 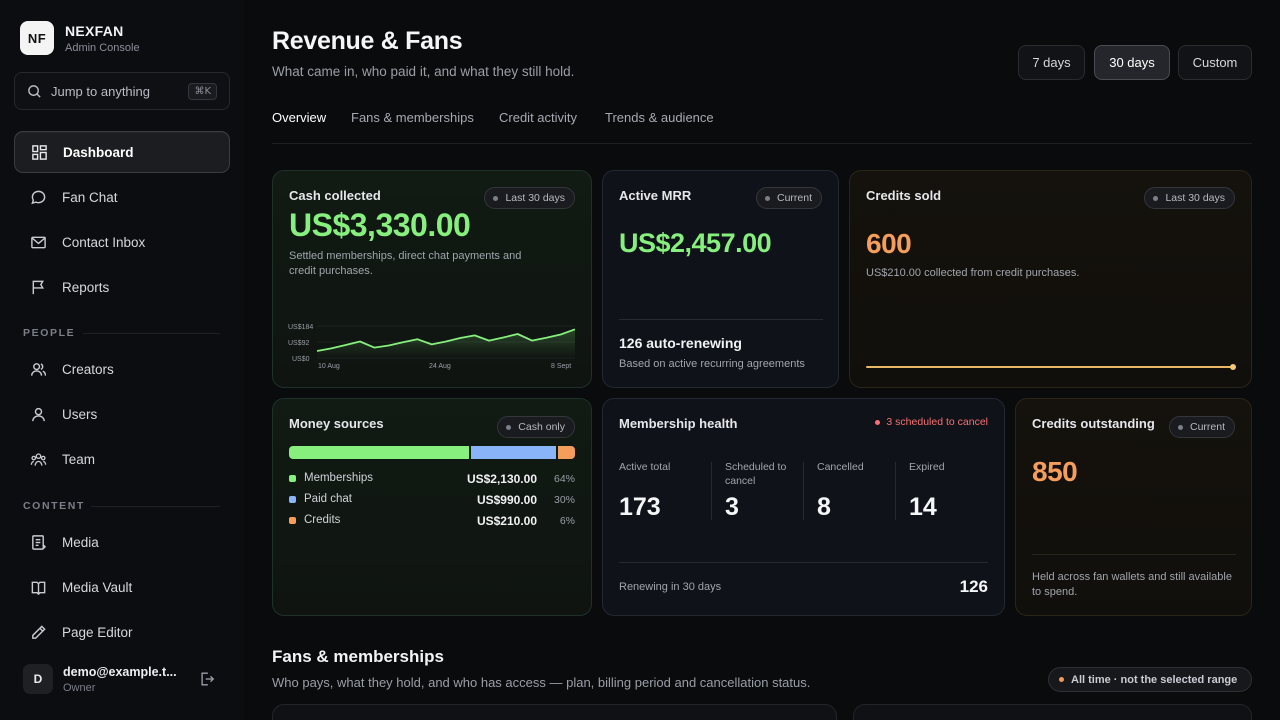 What do you see at coordinates (122, 369) in the screenshot?
I see `sidebar-item-creators: Creators` at bounding box center [122, 369].